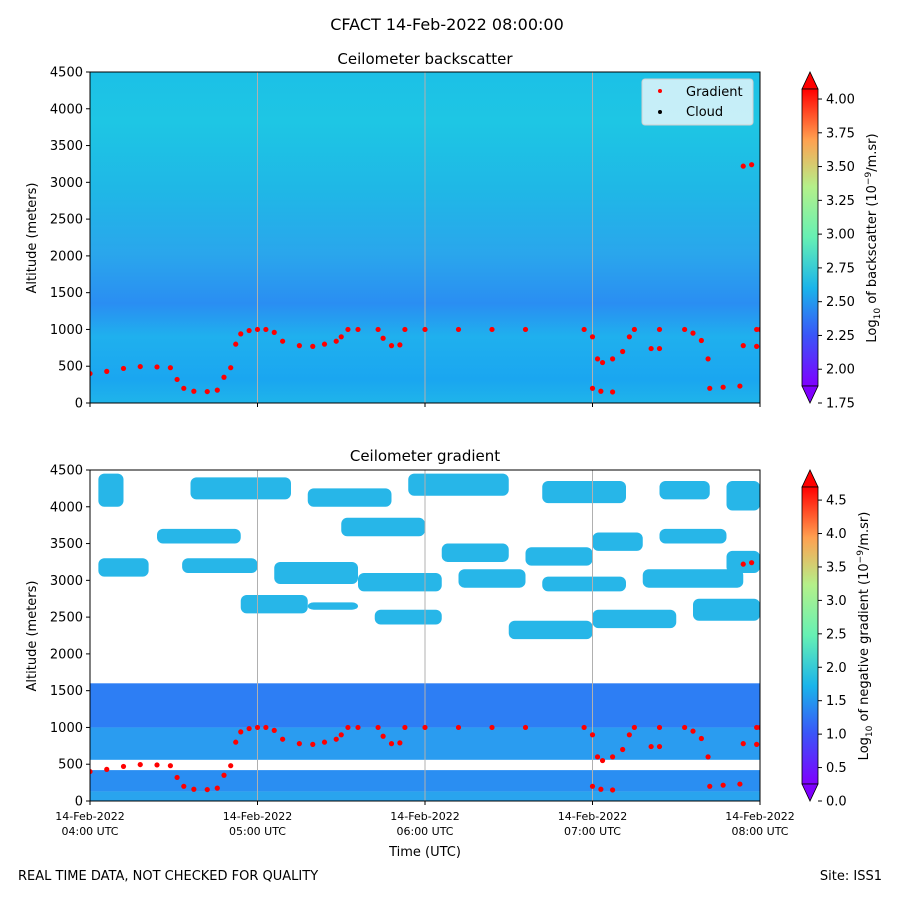 This screenshot has width=900, height=900. I want to click on figure-title: CFACT 14-Feb-2022 08:00:00, so click(447, 24).